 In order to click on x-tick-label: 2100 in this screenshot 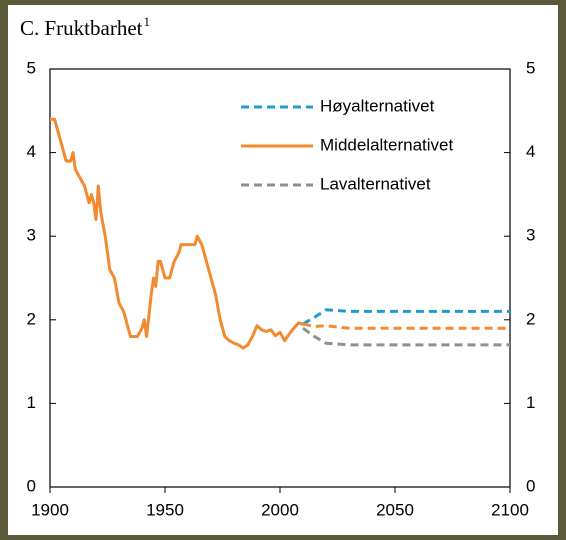, I will do `click(510, 509)`.